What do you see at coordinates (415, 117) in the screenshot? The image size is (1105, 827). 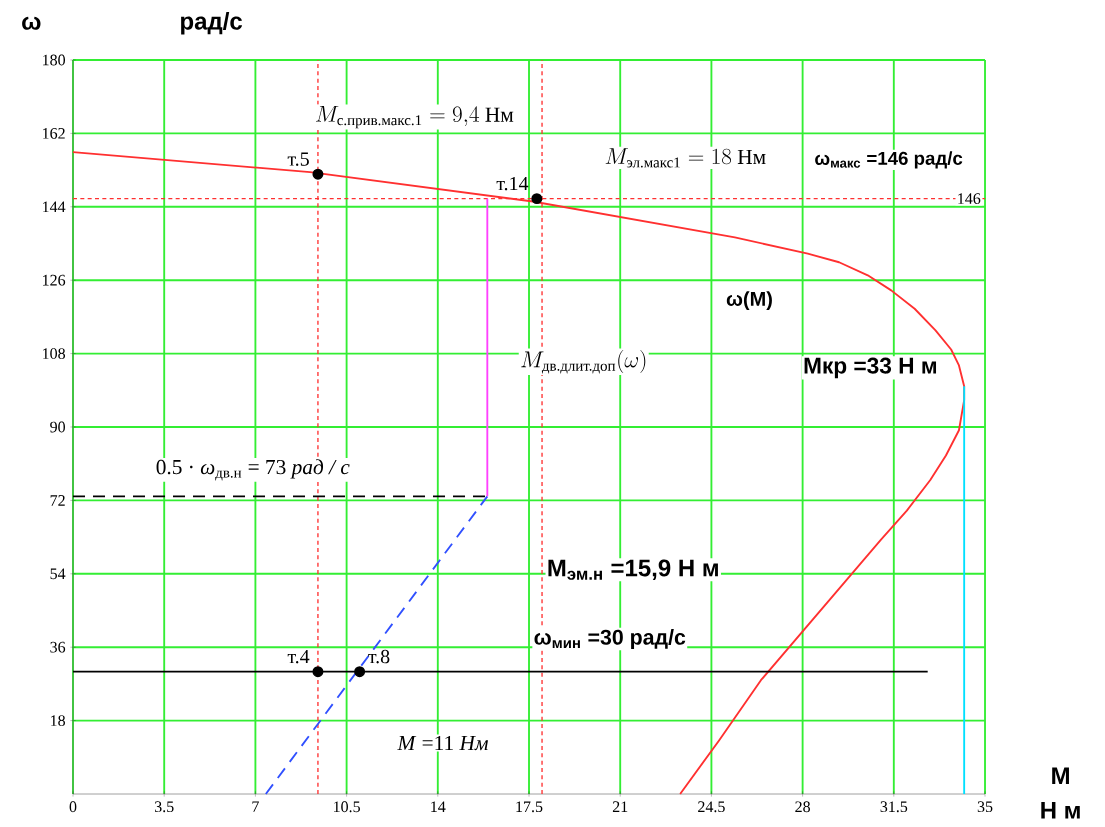 I see `annotation: $M_{\text{с.прив.макс.1}} = 9{,}4\ \text{Нм}$` at bounding box center [415, 117].